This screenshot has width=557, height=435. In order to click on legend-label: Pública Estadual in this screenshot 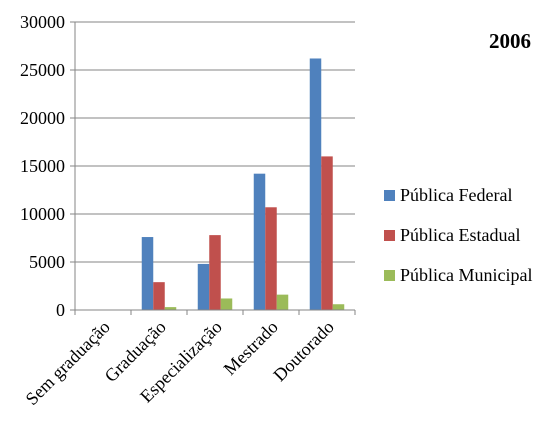, I will do `click(460, 235)`.